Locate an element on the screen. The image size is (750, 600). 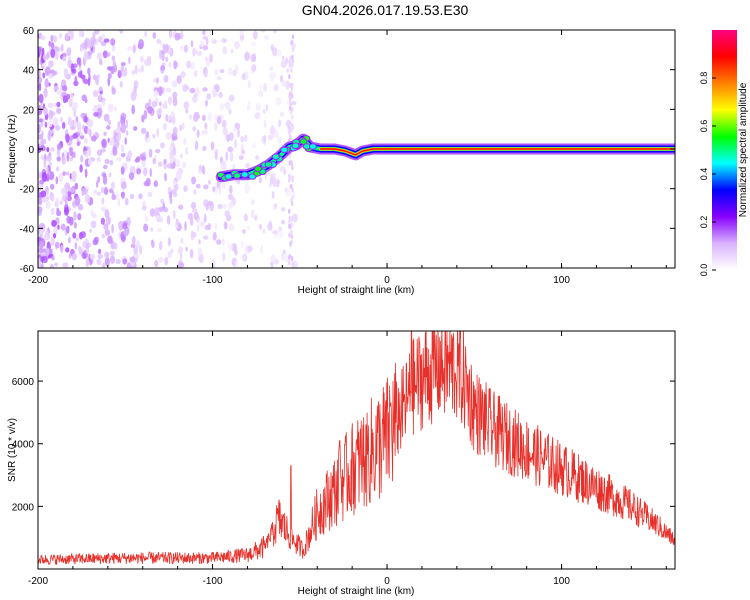
spectrogram-x-label: Height of straight line (km) is located at coordinates (356, 290).